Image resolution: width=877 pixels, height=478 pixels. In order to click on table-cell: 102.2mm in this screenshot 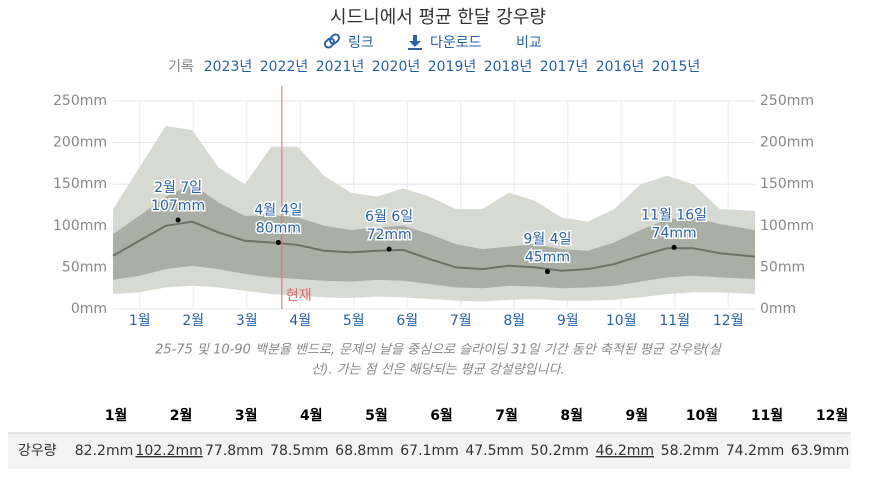, I will do `click(168, 451)`.